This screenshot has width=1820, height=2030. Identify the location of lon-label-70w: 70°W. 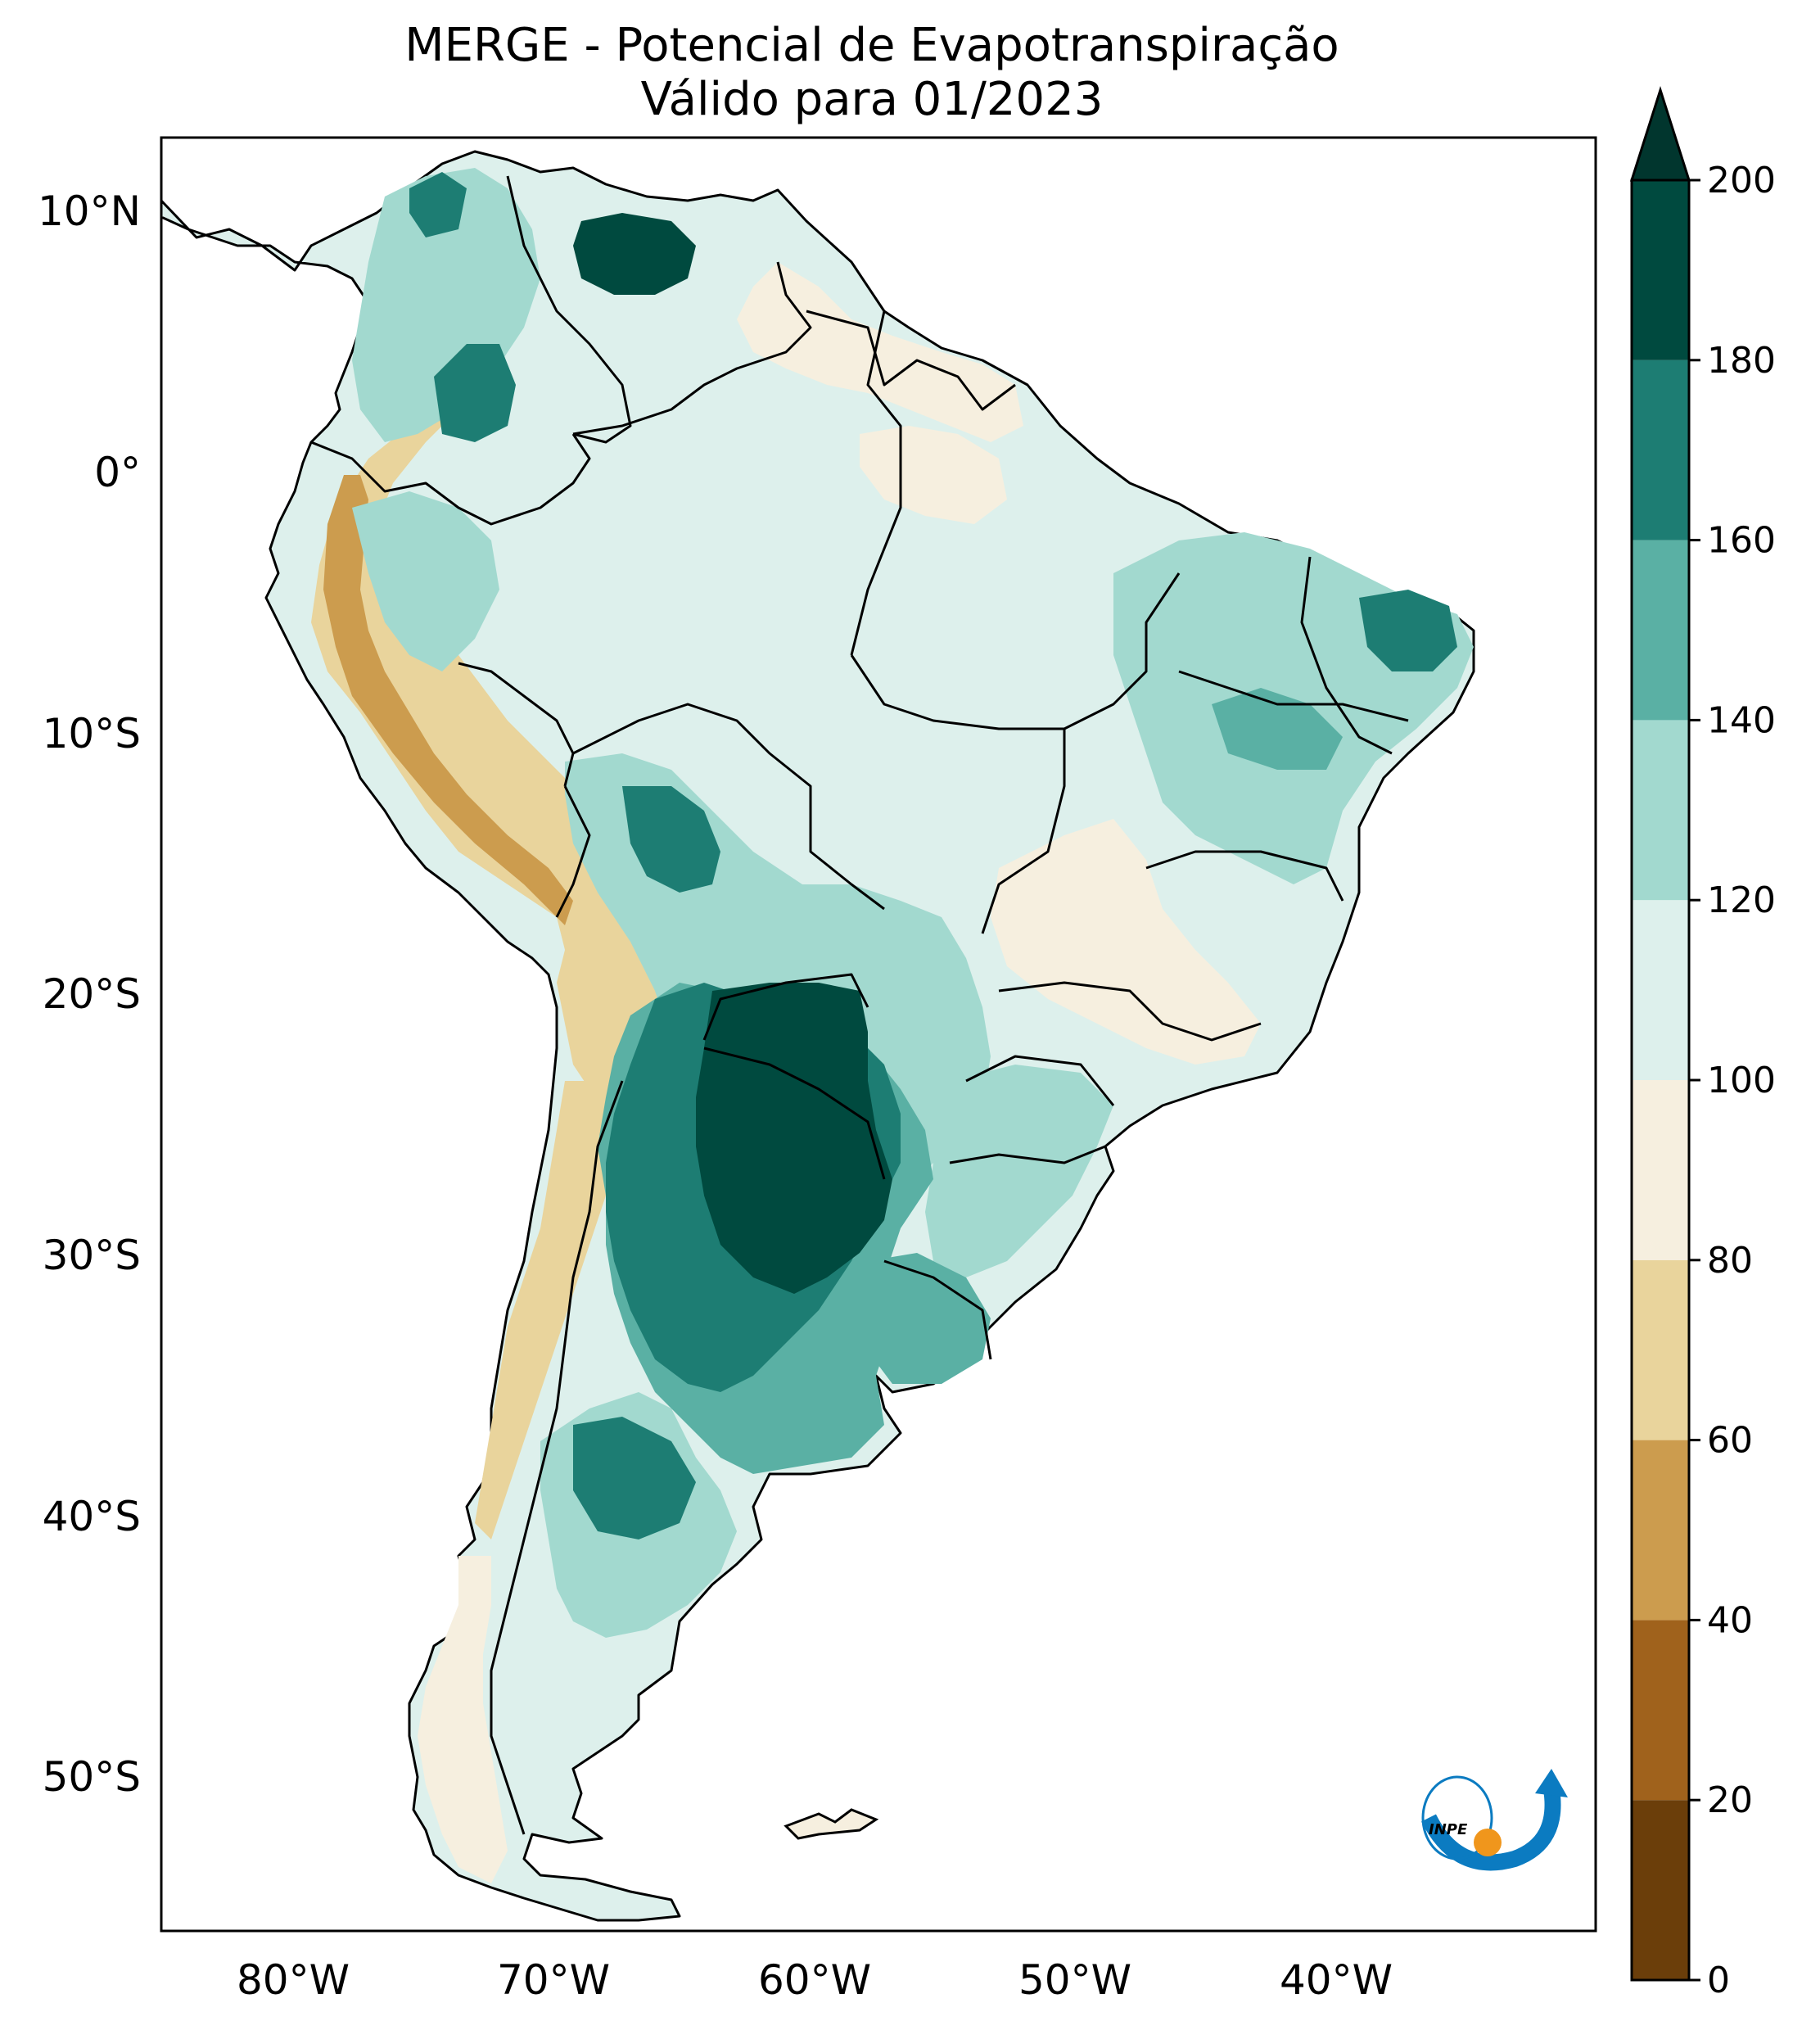
(553, 1980).